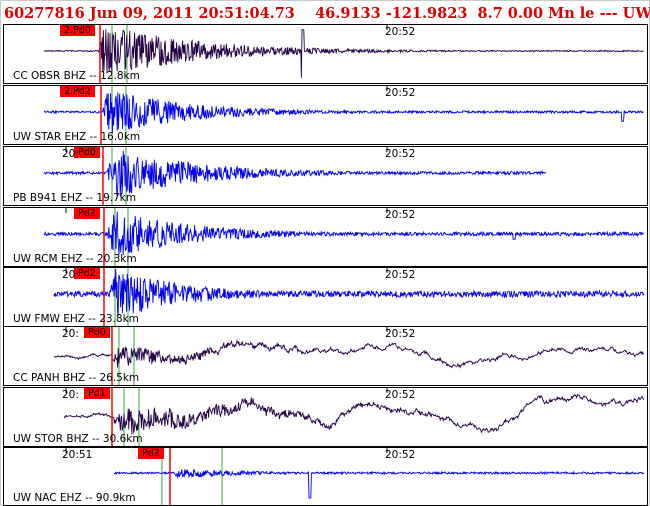 The image size is (650, 506). Describe the element at coordinates (75, 259) in the screenshot. I see `station-label: UW RCM EHZ -- 20.3km` at that location.